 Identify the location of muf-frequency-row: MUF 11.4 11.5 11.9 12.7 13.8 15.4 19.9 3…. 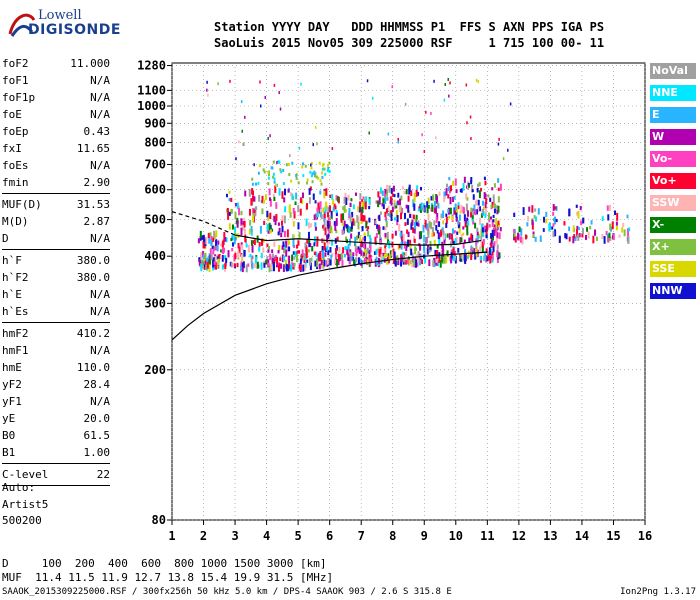
(168, 577).